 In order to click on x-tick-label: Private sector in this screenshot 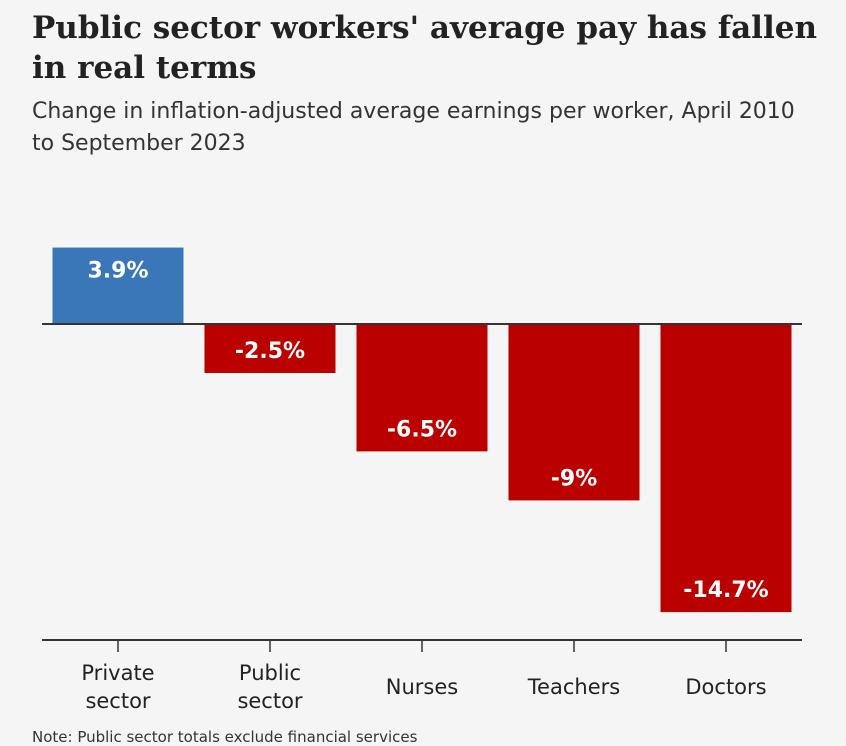, I will do `click(117, 687)`.